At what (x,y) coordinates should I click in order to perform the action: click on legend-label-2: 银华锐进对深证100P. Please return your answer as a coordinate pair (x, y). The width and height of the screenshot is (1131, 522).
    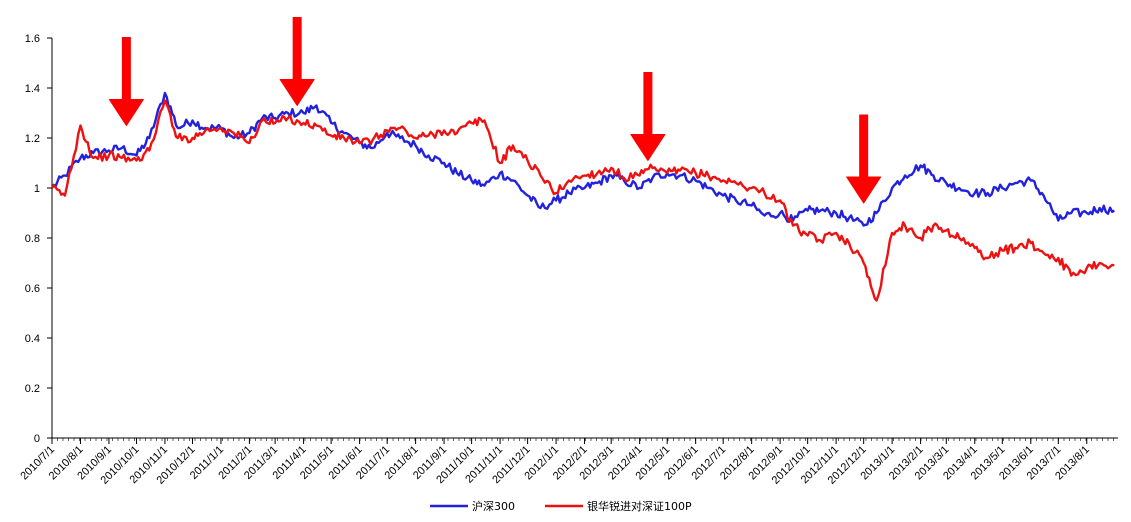
    Looking at the image, I should click on (639, 506).